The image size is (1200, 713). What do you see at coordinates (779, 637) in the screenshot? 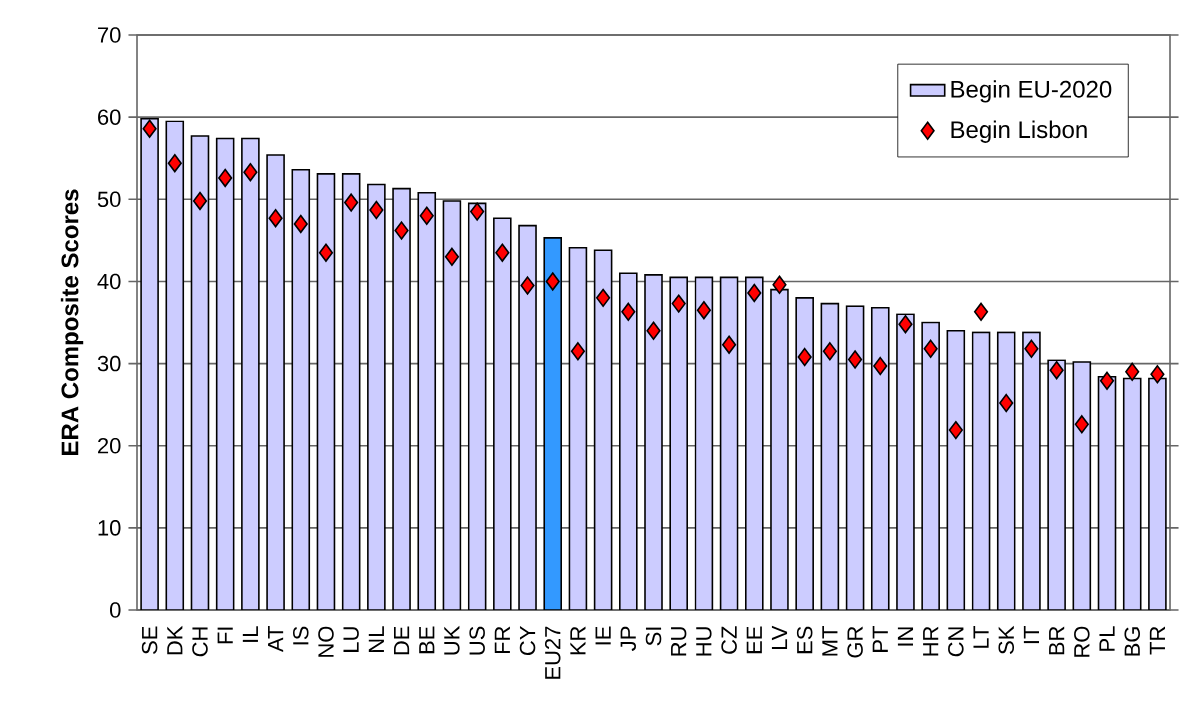
I see `x-tick-label: LV` at bounding box center [779, 637].